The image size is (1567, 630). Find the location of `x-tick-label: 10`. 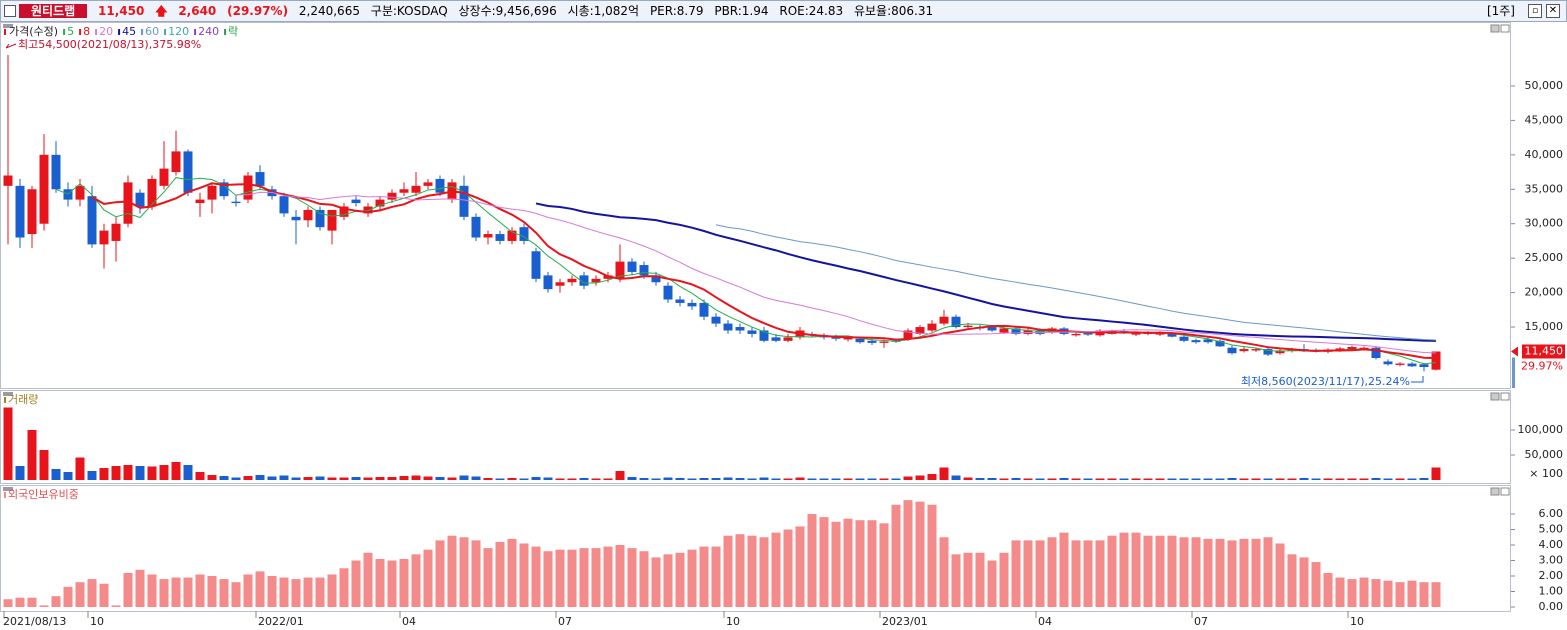

x-tick-label: 10 is located at coordinates (97, 621).